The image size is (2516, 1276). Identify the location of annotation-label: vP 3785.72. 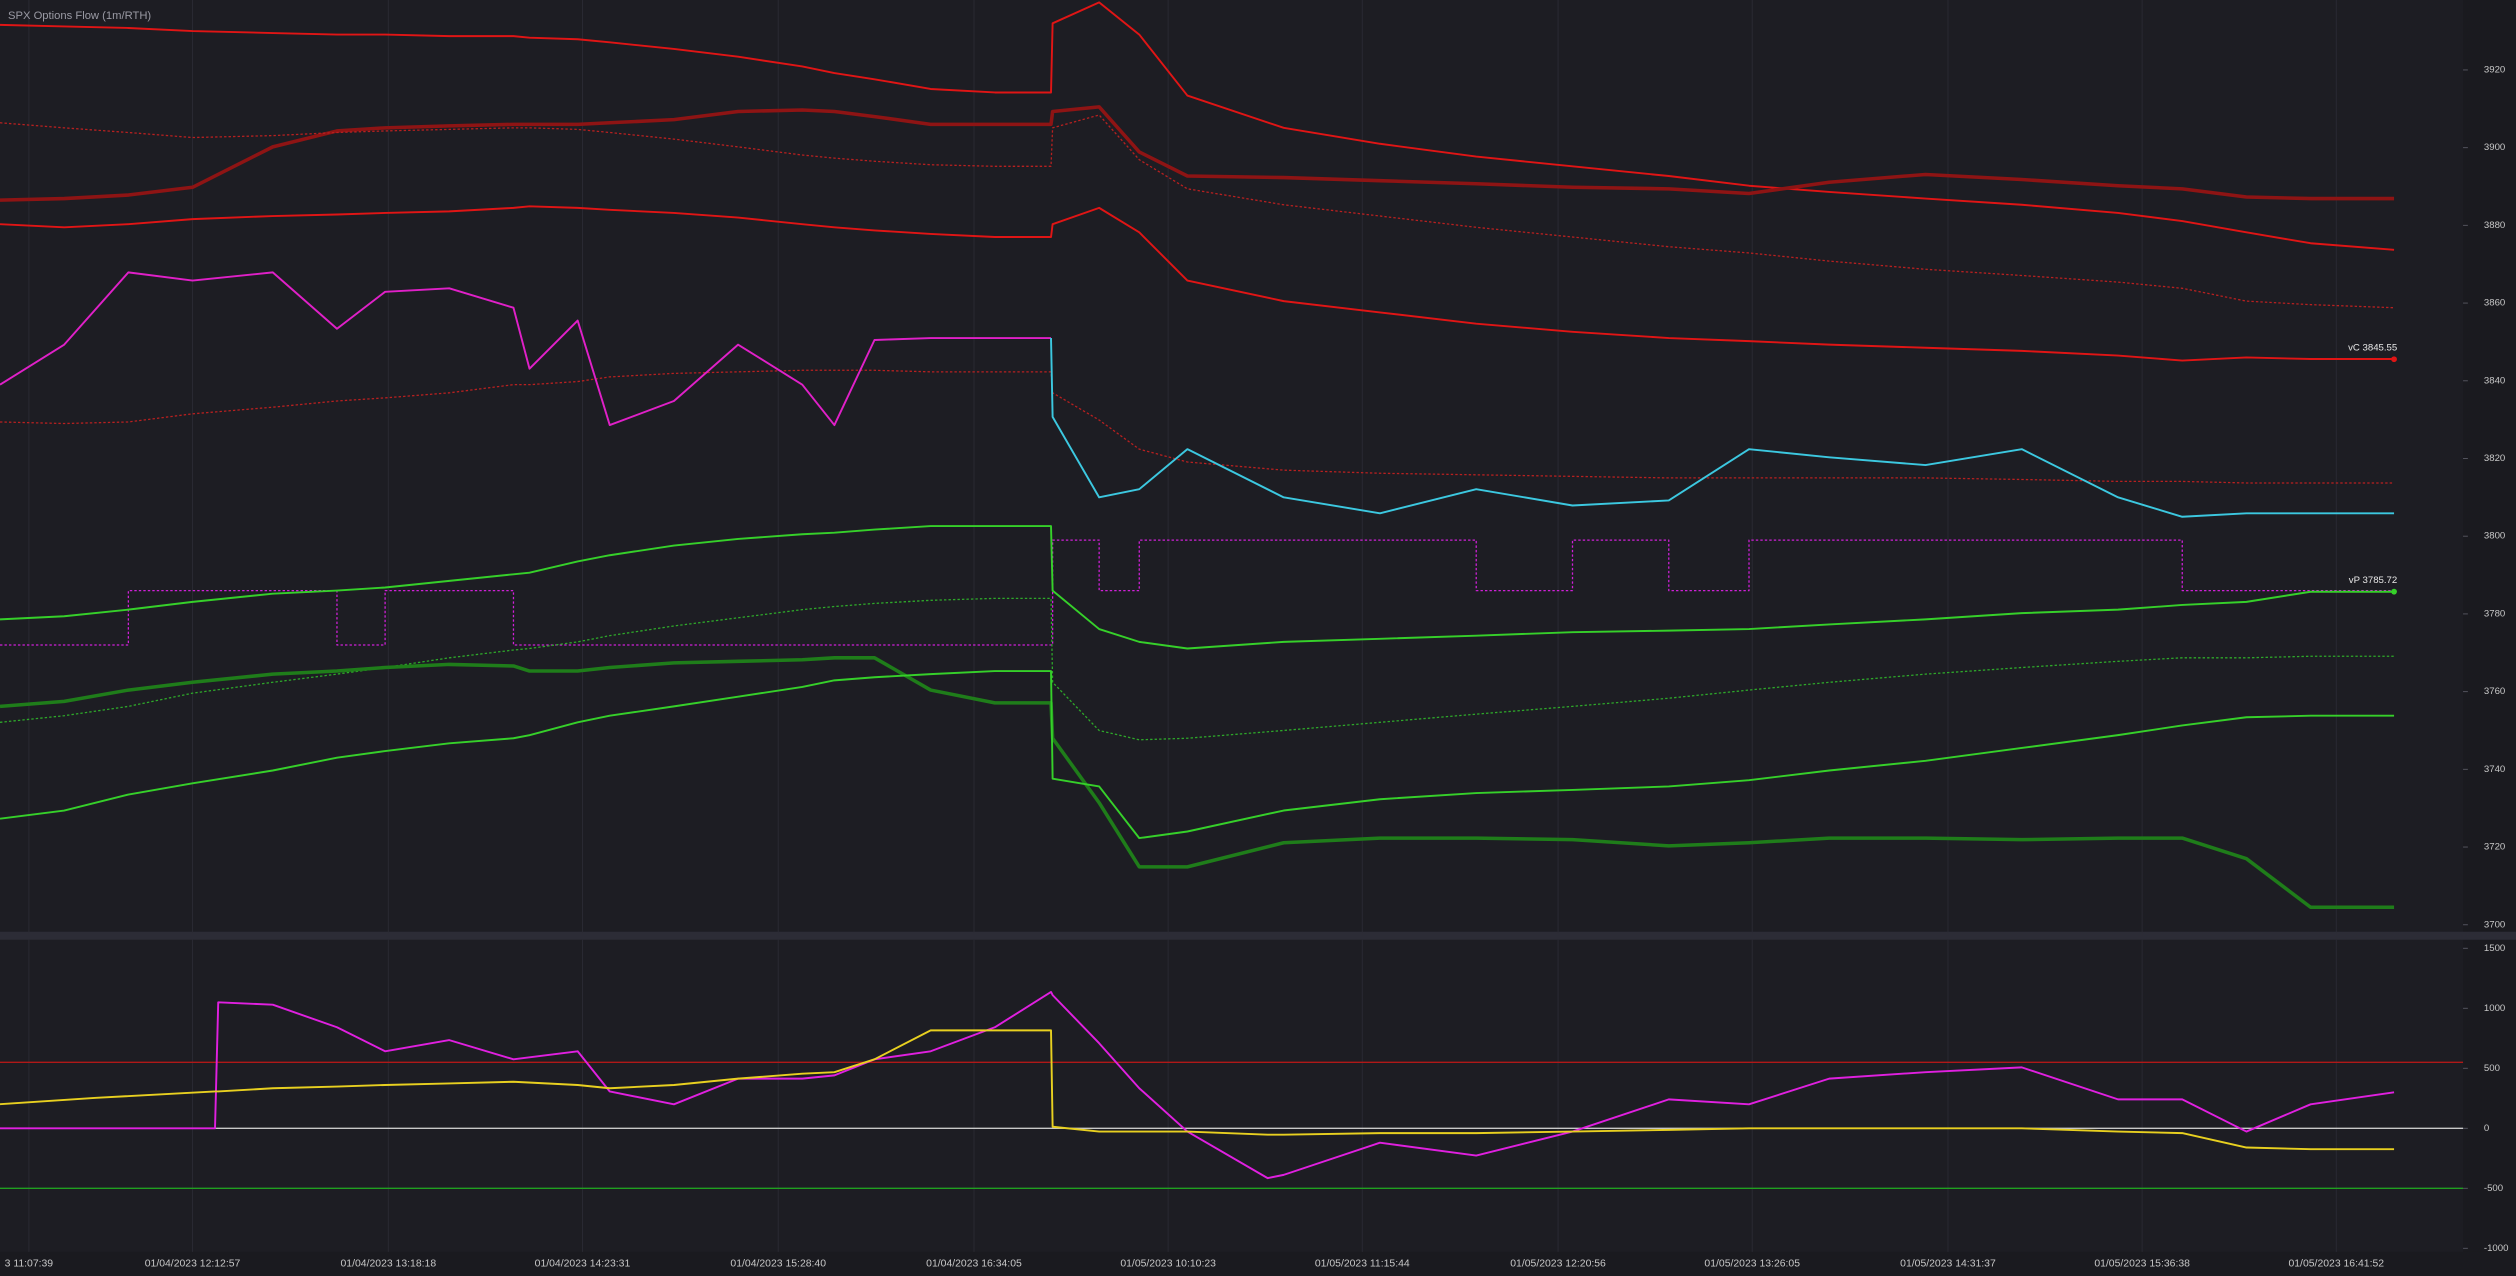
(2373, 580).